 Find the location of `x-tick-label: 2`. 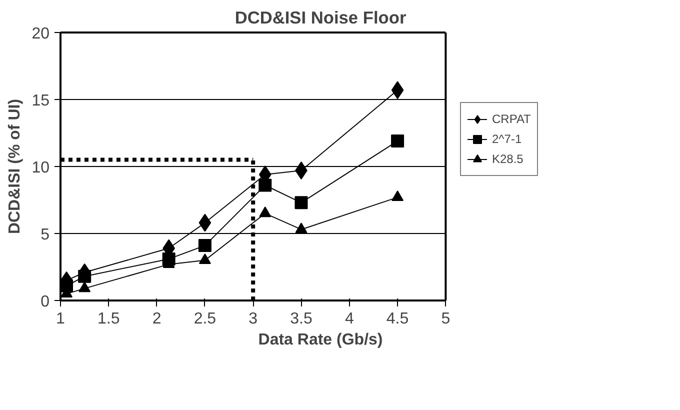

x-tick-label: 2 is located at coordinates (157, 319).